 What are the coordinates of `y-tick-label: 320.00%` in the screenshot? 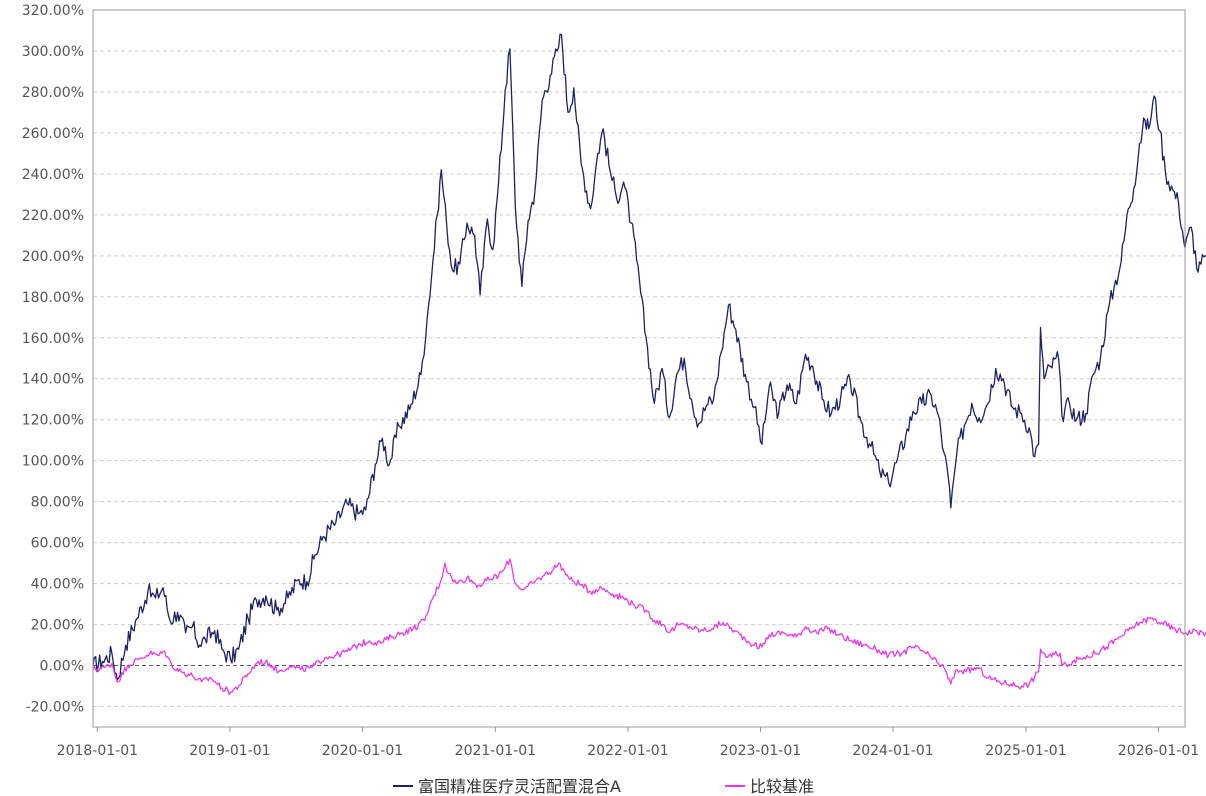 It's located at (53, 11).